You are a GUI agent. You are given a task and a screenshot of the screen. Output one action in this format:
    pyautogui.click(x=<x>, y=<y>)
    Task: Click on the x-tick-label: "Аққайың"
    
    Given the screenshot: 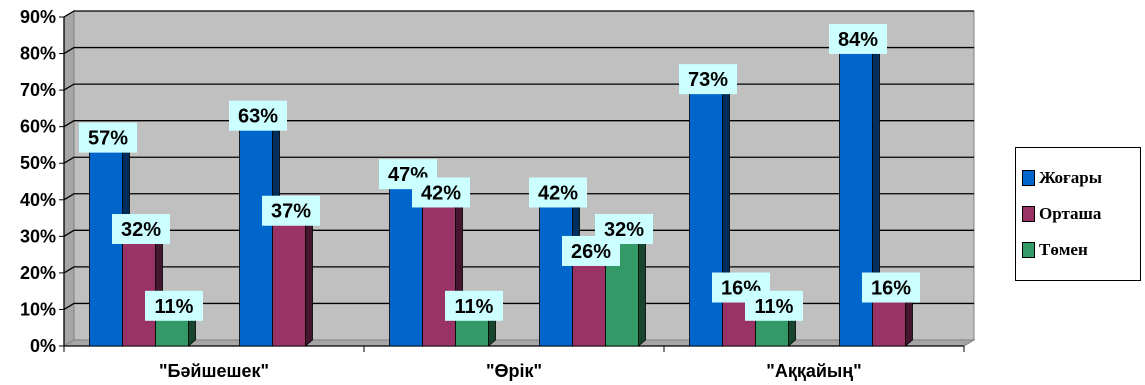 What is the action you would take?
    pyautogui.click(x=813, y=371)
    